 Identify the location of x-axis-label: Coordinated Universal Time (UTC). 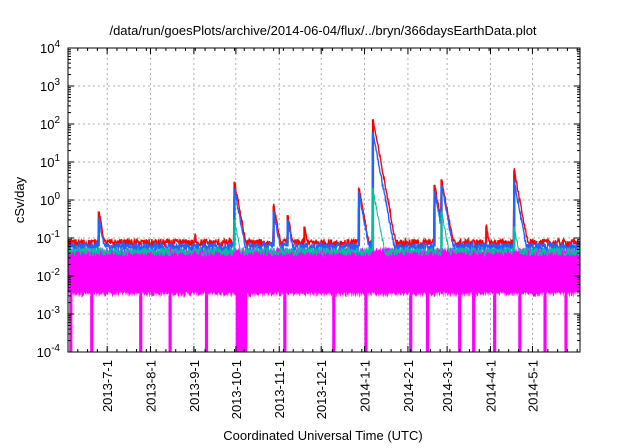
(322, 435).